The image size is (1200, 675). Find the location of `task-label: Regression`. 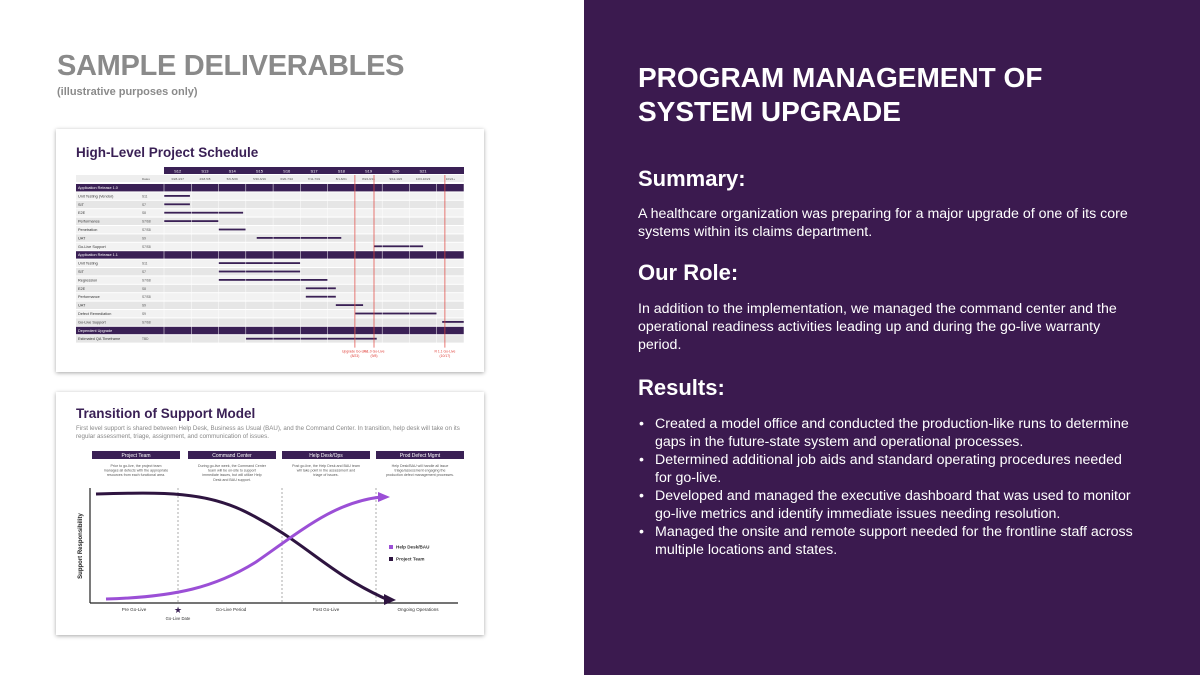

task-label: Regression is located at coordinates (87, 280).